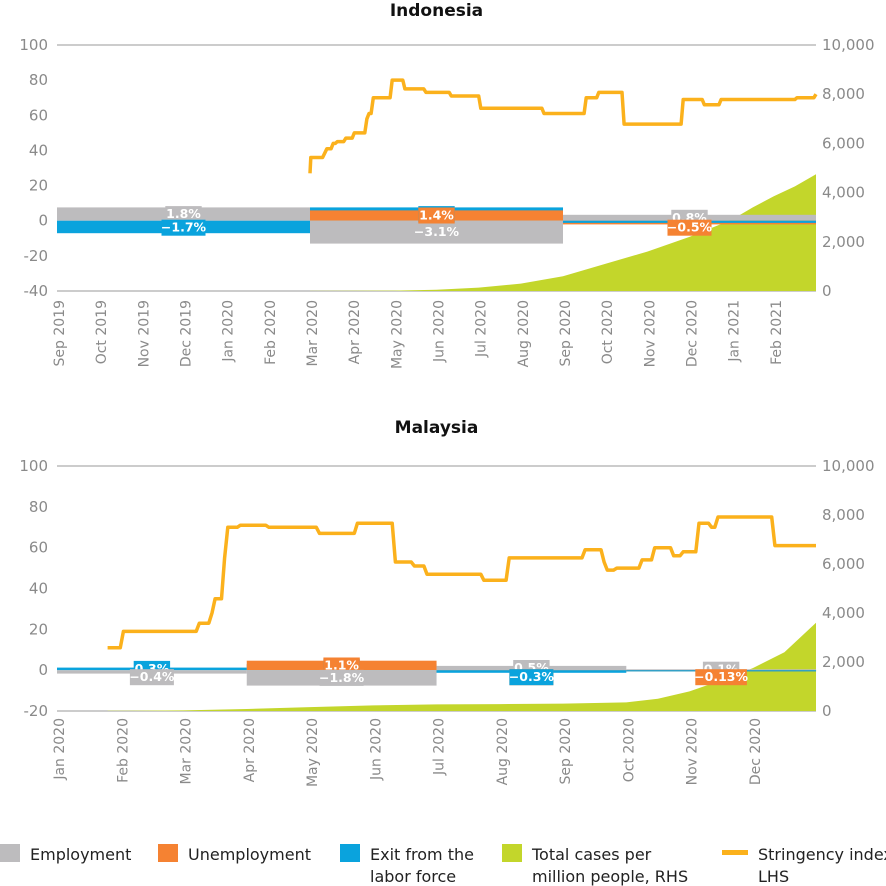 The image size is (886, 886). I want to click on chart-title: Malaysia, so click(437, 428).